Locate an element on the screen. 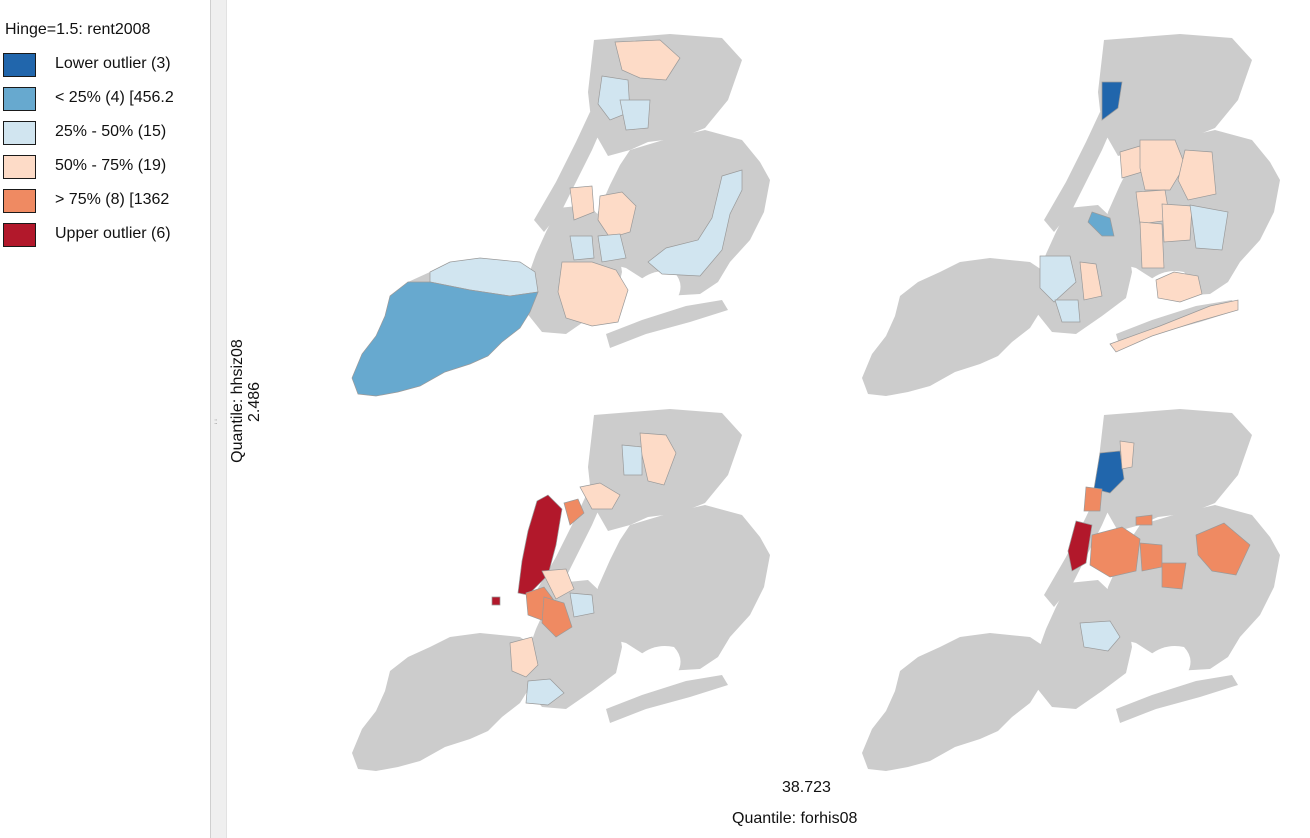  x-axis-break-value: 38.723 is located at coordinates (806, 787).